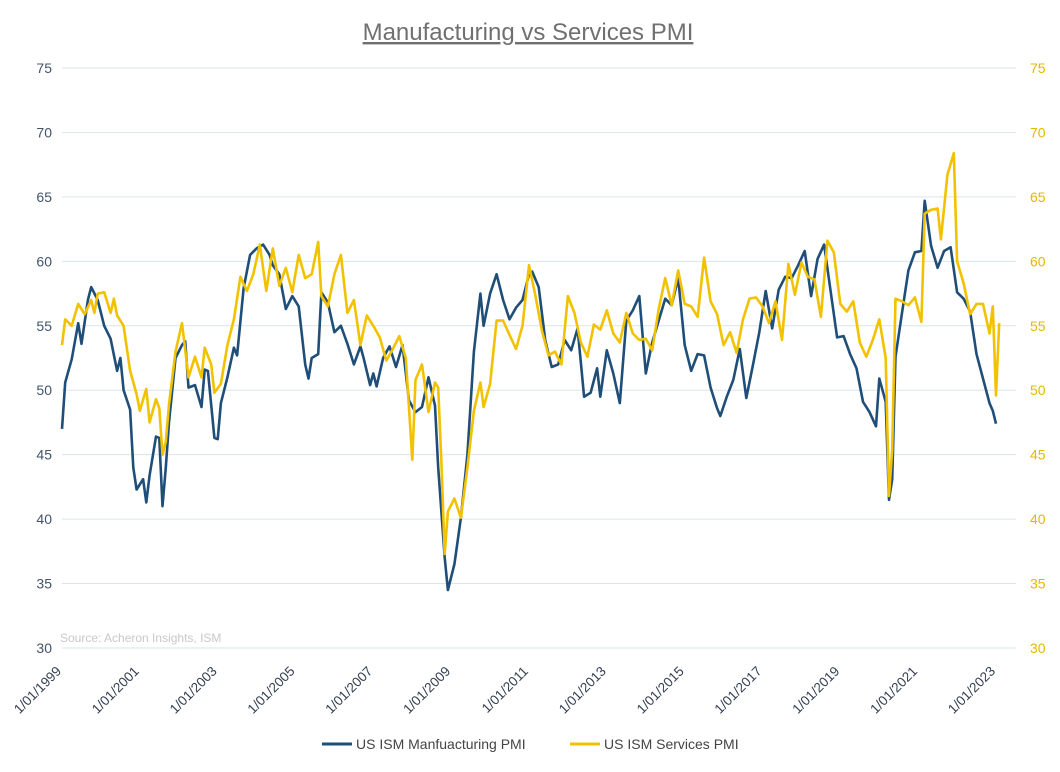 The width and height of the screenshot is (1060, 772). I want to click on y-left-tick-label: 45, so click(44, 455).